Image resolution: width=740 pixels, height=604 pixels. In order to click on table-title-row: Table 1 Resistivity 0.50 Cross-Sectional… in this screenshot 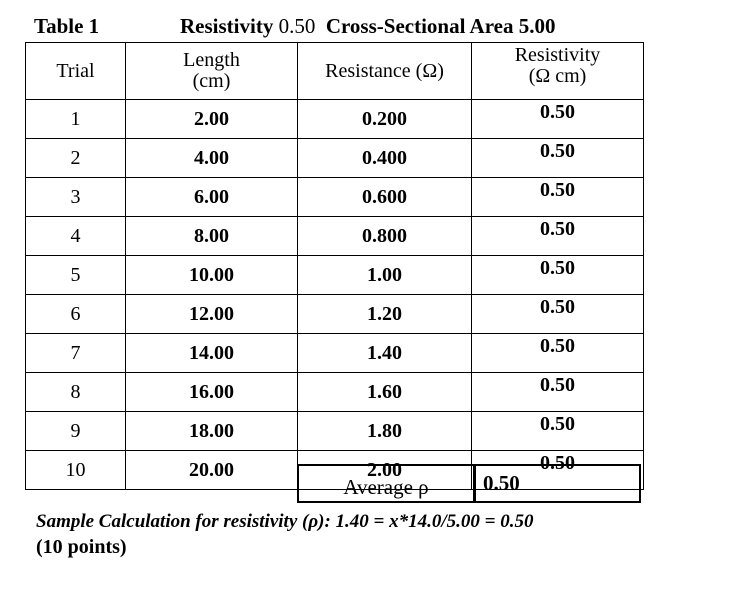, I will do `click(334, 28)`.